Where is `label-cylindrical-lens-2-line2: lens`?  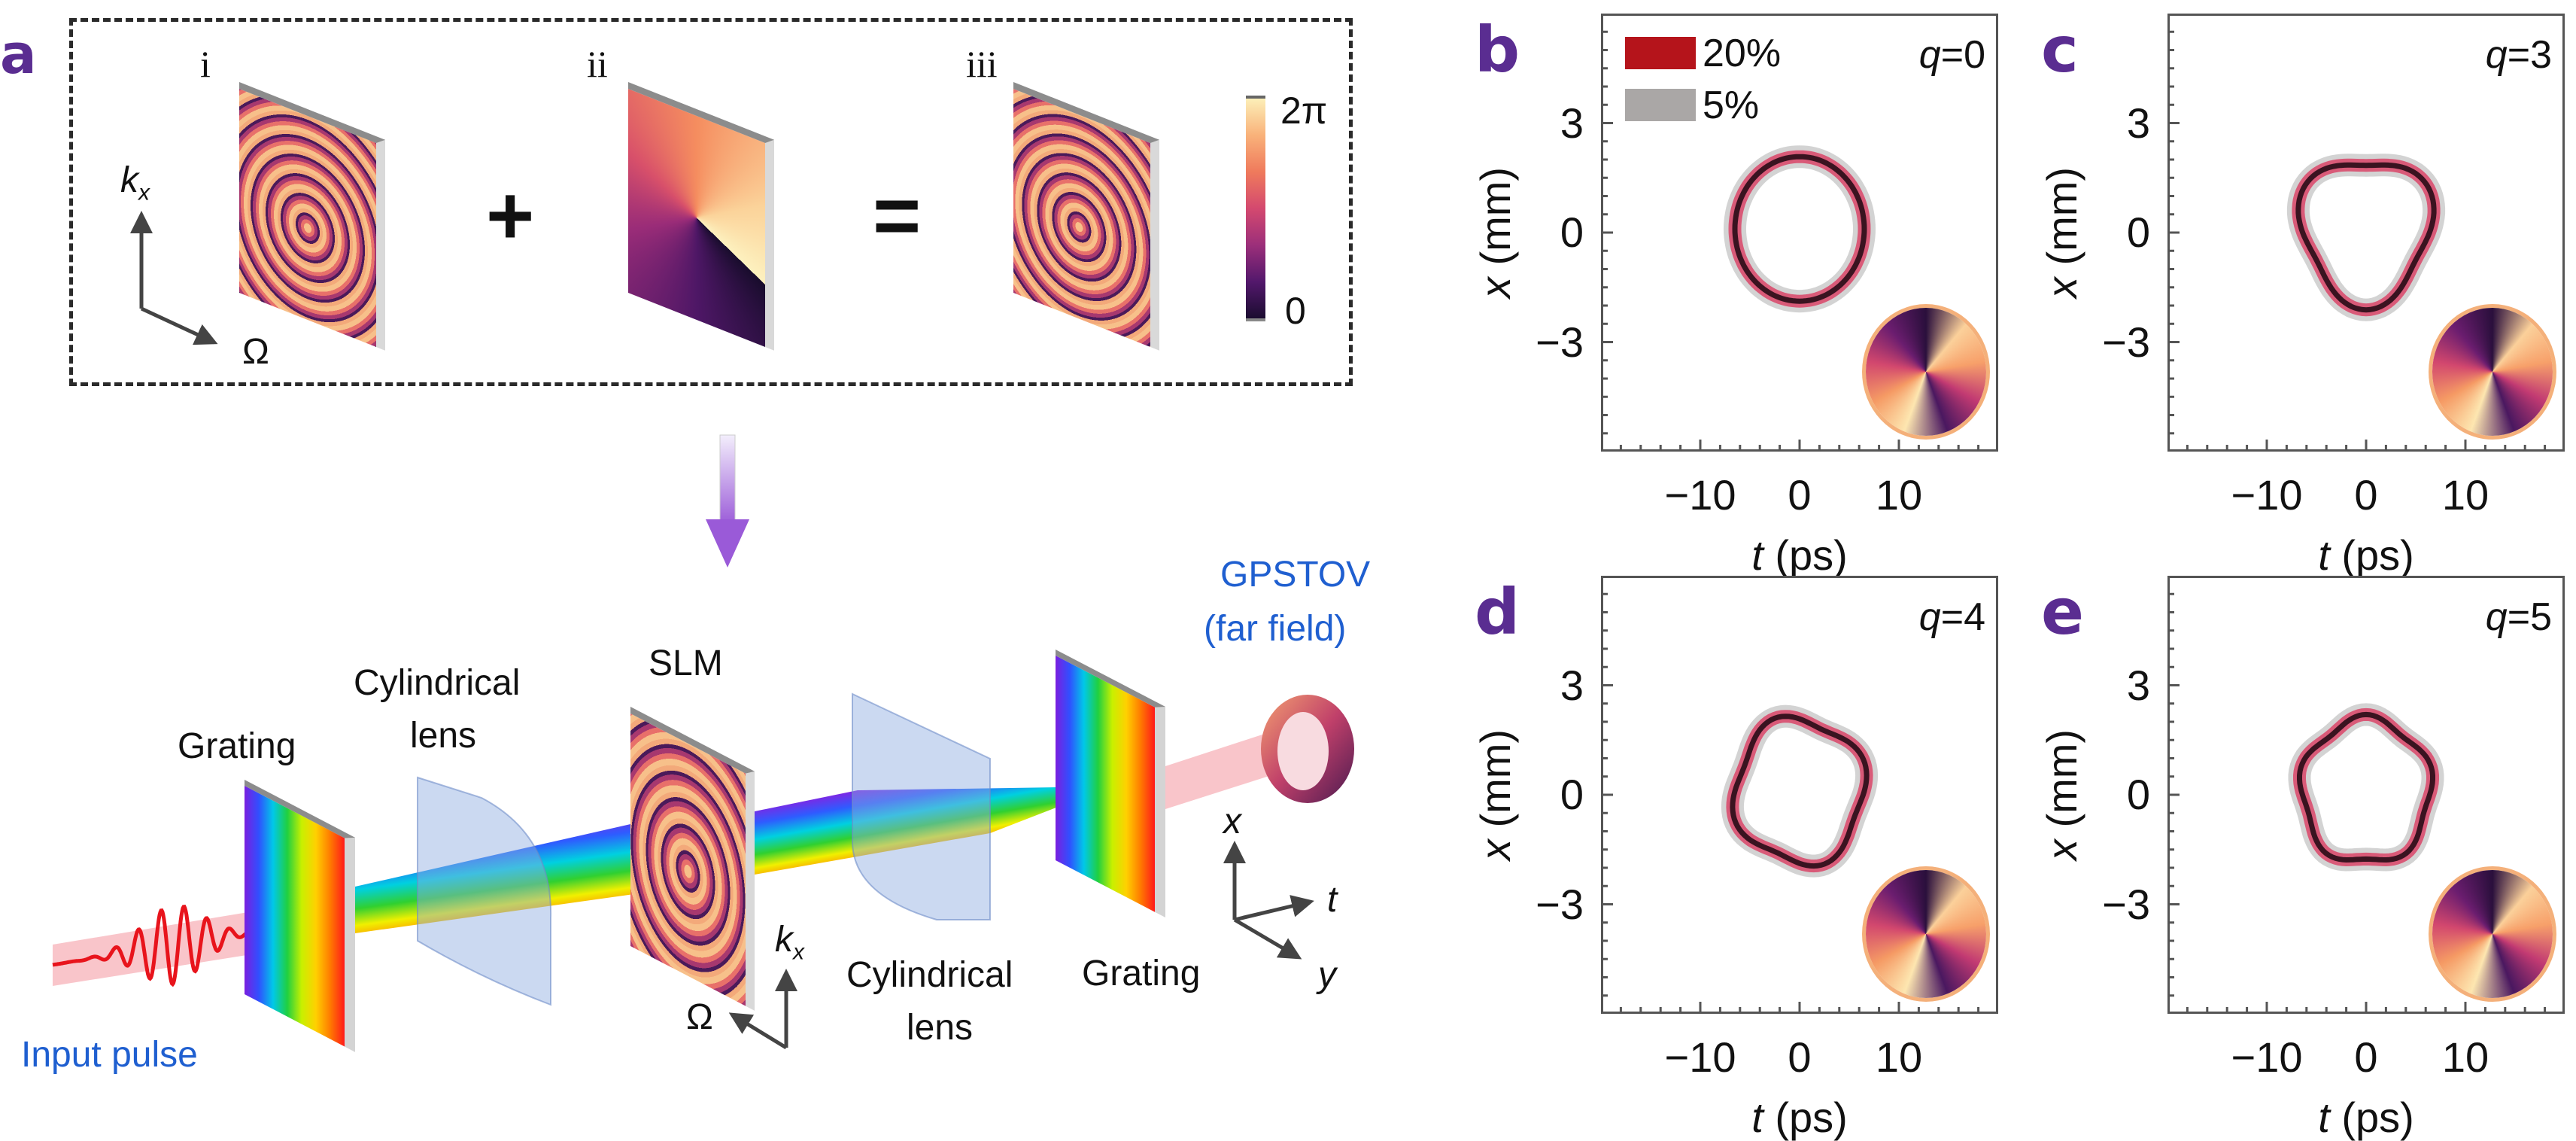
label-cylindrical-lens-2-line2: lens is located at coordinates (940, 1028).